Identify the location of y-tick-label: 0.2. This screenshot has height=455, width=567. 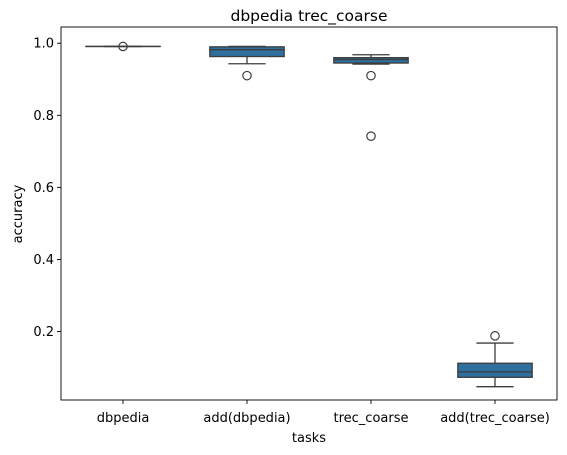
(43, 332).